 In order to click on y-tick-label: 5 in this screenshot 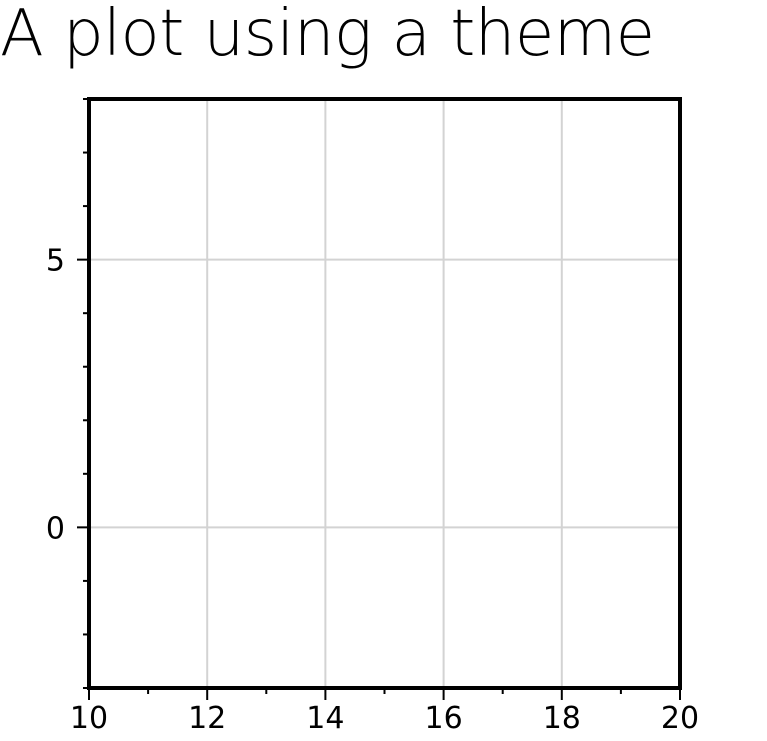, I will do `click(55, 261)`.